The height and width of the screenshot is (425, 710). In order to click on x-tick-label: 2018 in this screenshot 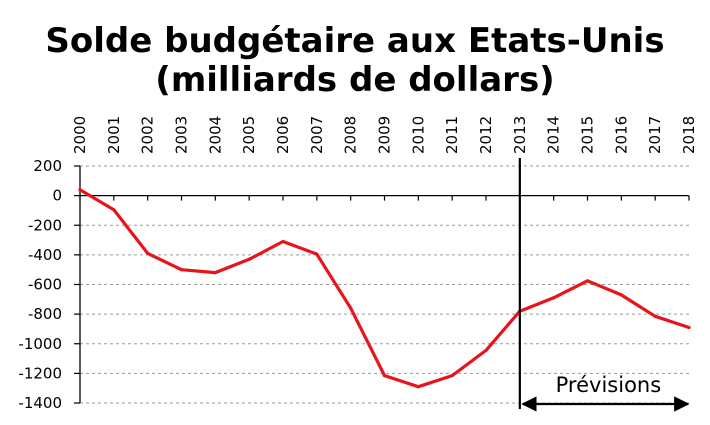, I will do `click(689, 135)`.